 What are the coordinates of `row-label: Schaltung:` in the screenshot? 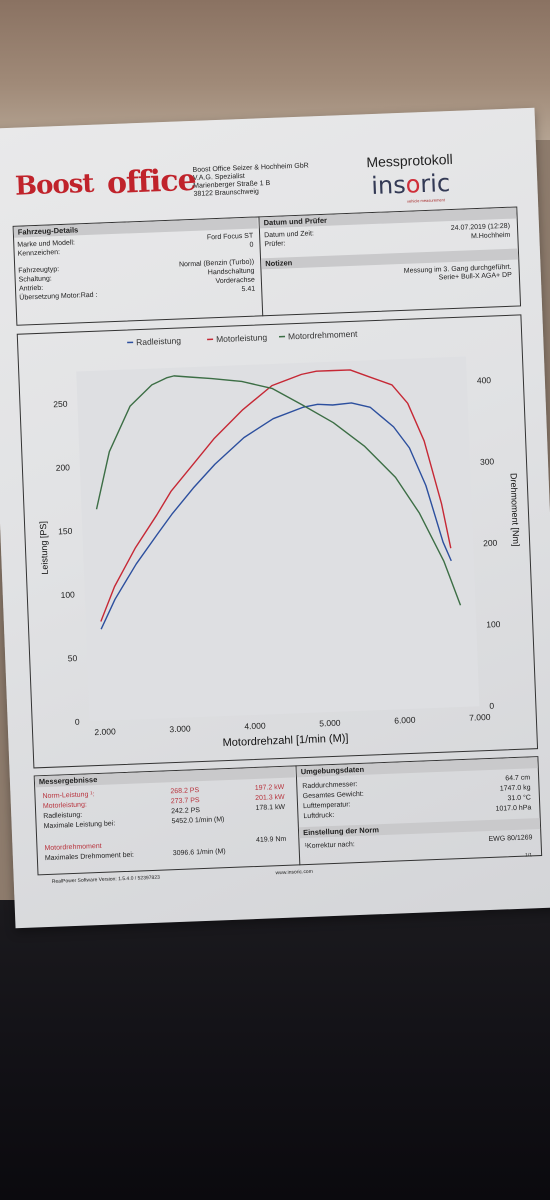 It's located at (35, 279).